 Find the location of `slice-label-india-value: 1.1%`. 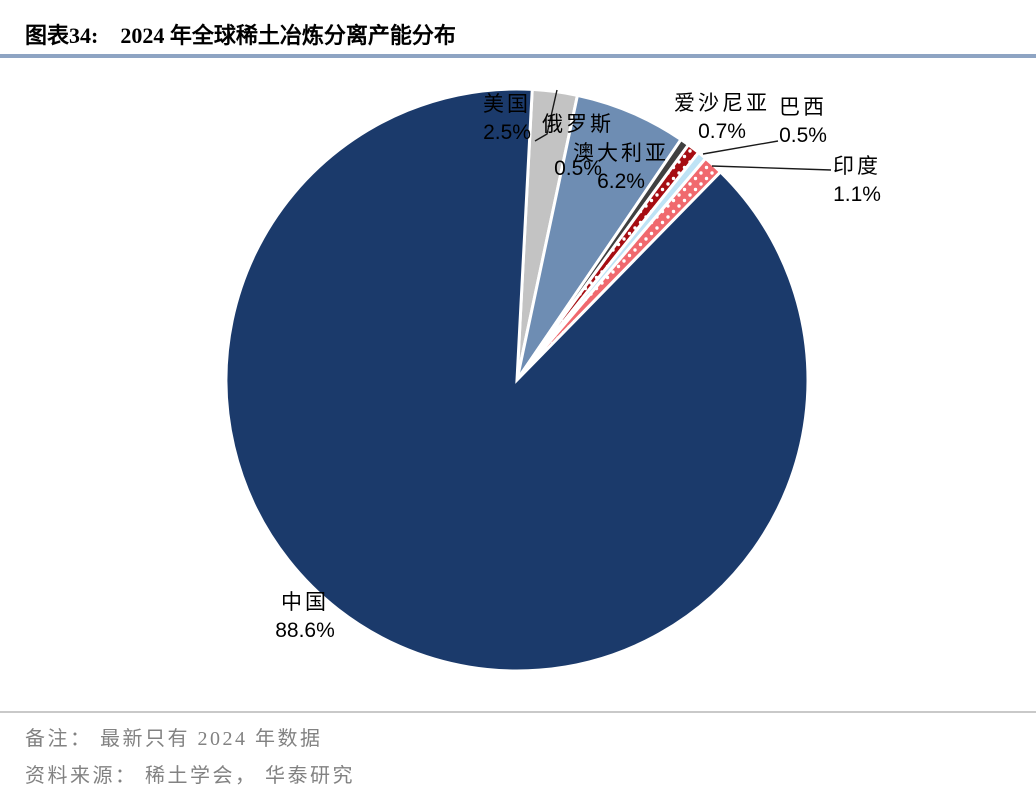

slice-label-india-value: 1.1% is located at coordinates (857, 194).